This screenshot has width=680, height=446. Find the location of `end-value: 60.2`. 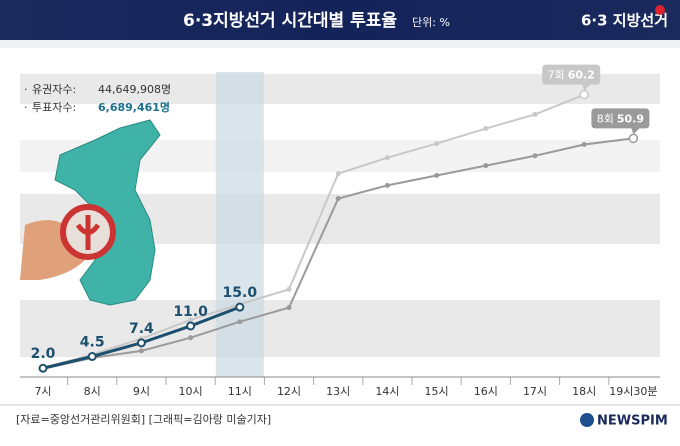

end-value: 60.2 is located at coordinates (581, 75).